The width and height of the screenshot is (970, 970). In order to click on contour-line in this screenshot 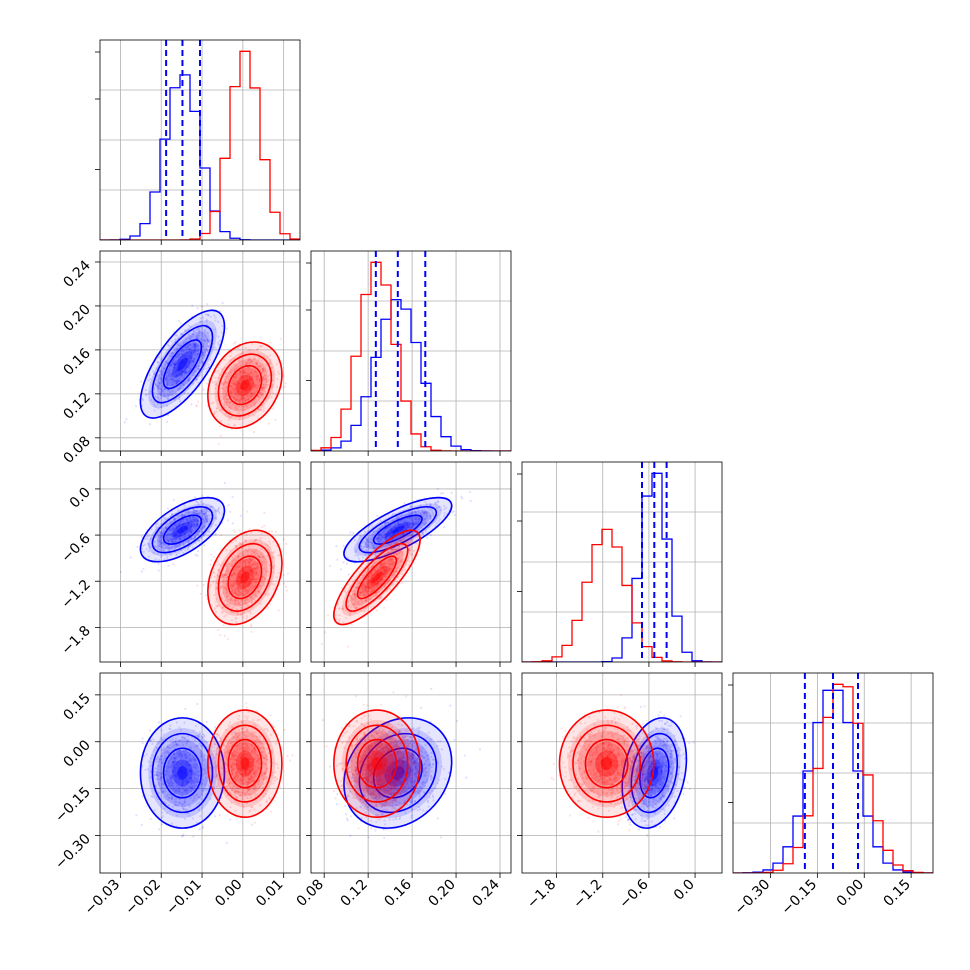, I will do `click(397, 529)`.